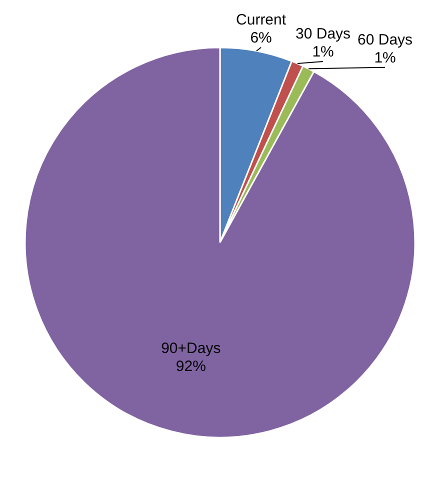 The height and width of the screenshot is (495, 448). Describe the element at coordinates (261, 19) in the screenshot. I see `slice-label: Current` at that location.